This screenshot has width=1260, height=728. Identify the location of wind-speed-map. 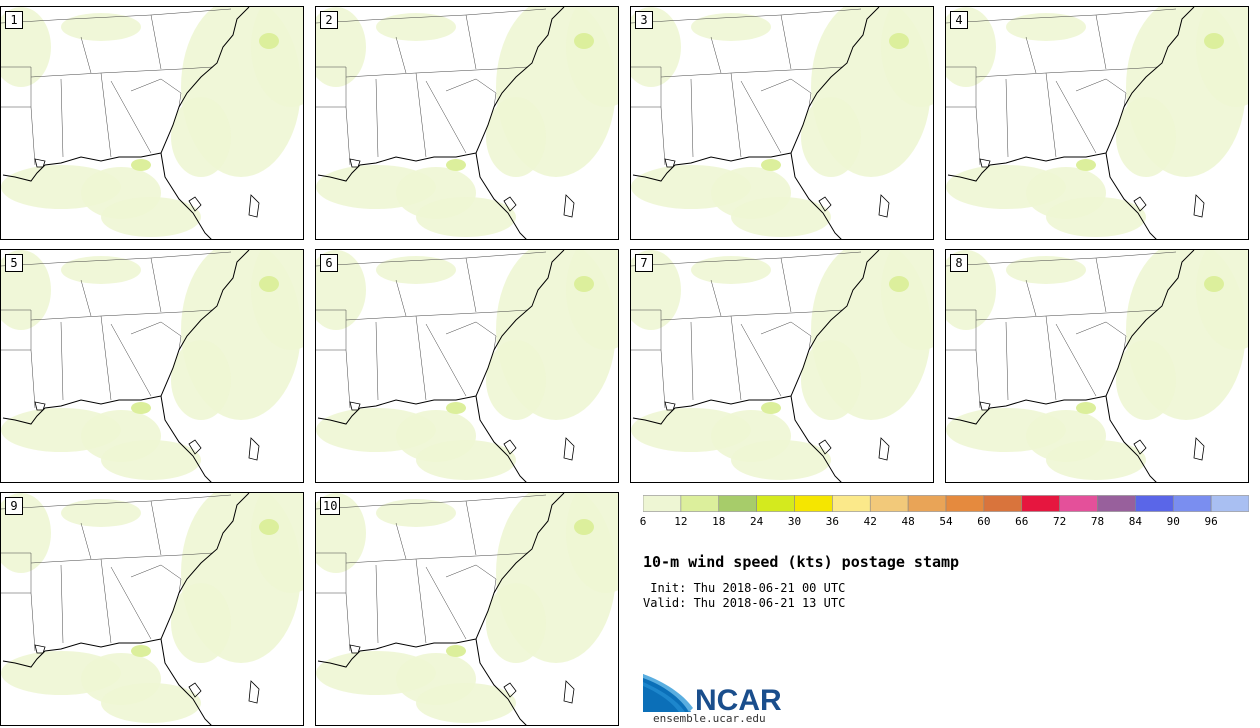
(782, 366).